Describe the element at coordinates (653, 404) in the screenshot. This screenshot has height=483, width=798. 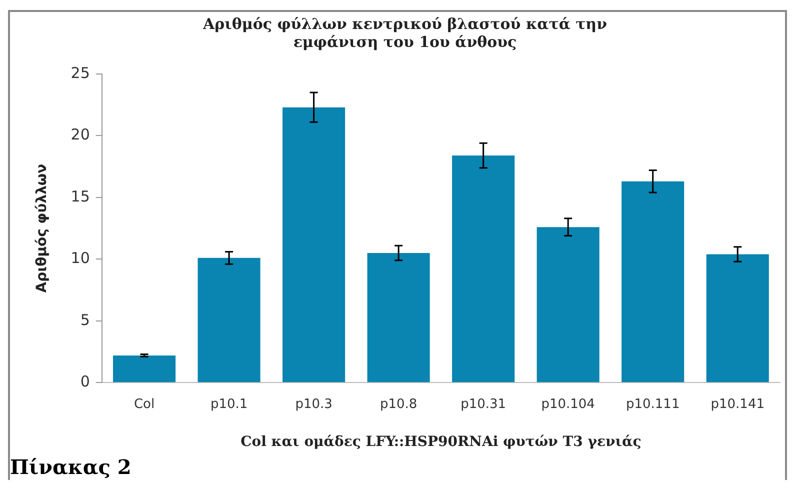
I see `x-tick-label: p10.111` at that location.